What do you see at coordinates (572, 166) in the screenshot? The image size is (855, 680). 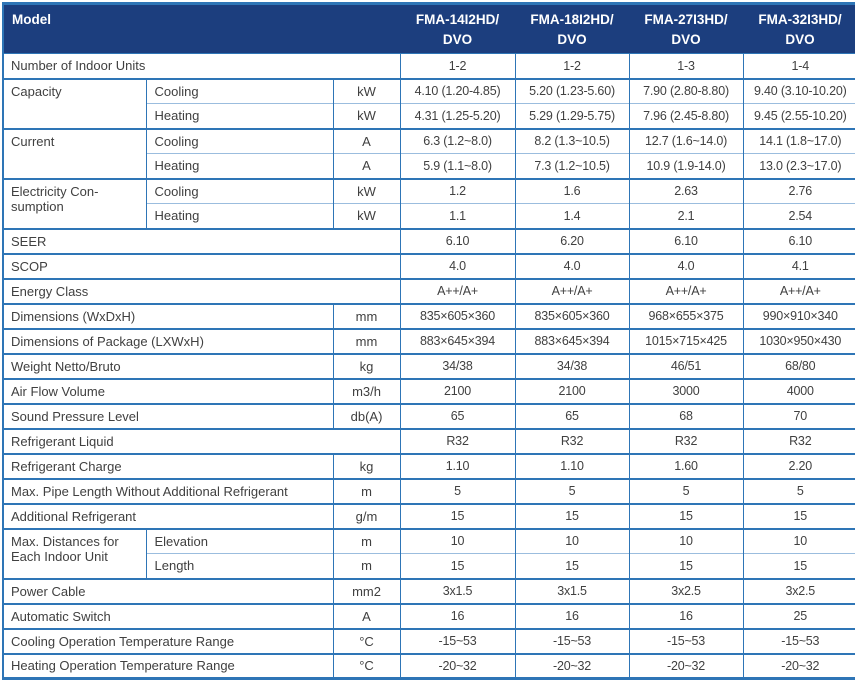 I see `cell-value: 7.3 (1.2~10.5)` at bounding box center [572, 166].